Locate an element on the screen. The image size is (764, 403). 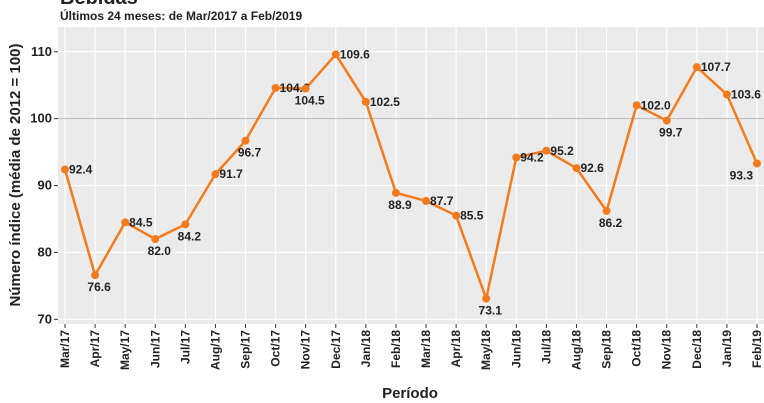
x-tick-label: Apr/17 is located at coordinates (95, 349).